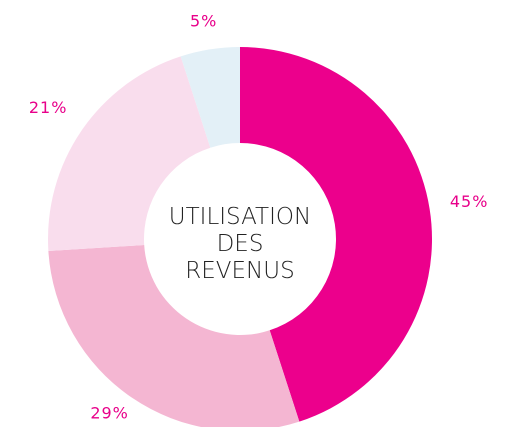 This screenshot has width=505, height=427. What do you see at coordinates (48, 107) in the screenshot?
I see `data-label: 21%` at bounding box center [48, 107].